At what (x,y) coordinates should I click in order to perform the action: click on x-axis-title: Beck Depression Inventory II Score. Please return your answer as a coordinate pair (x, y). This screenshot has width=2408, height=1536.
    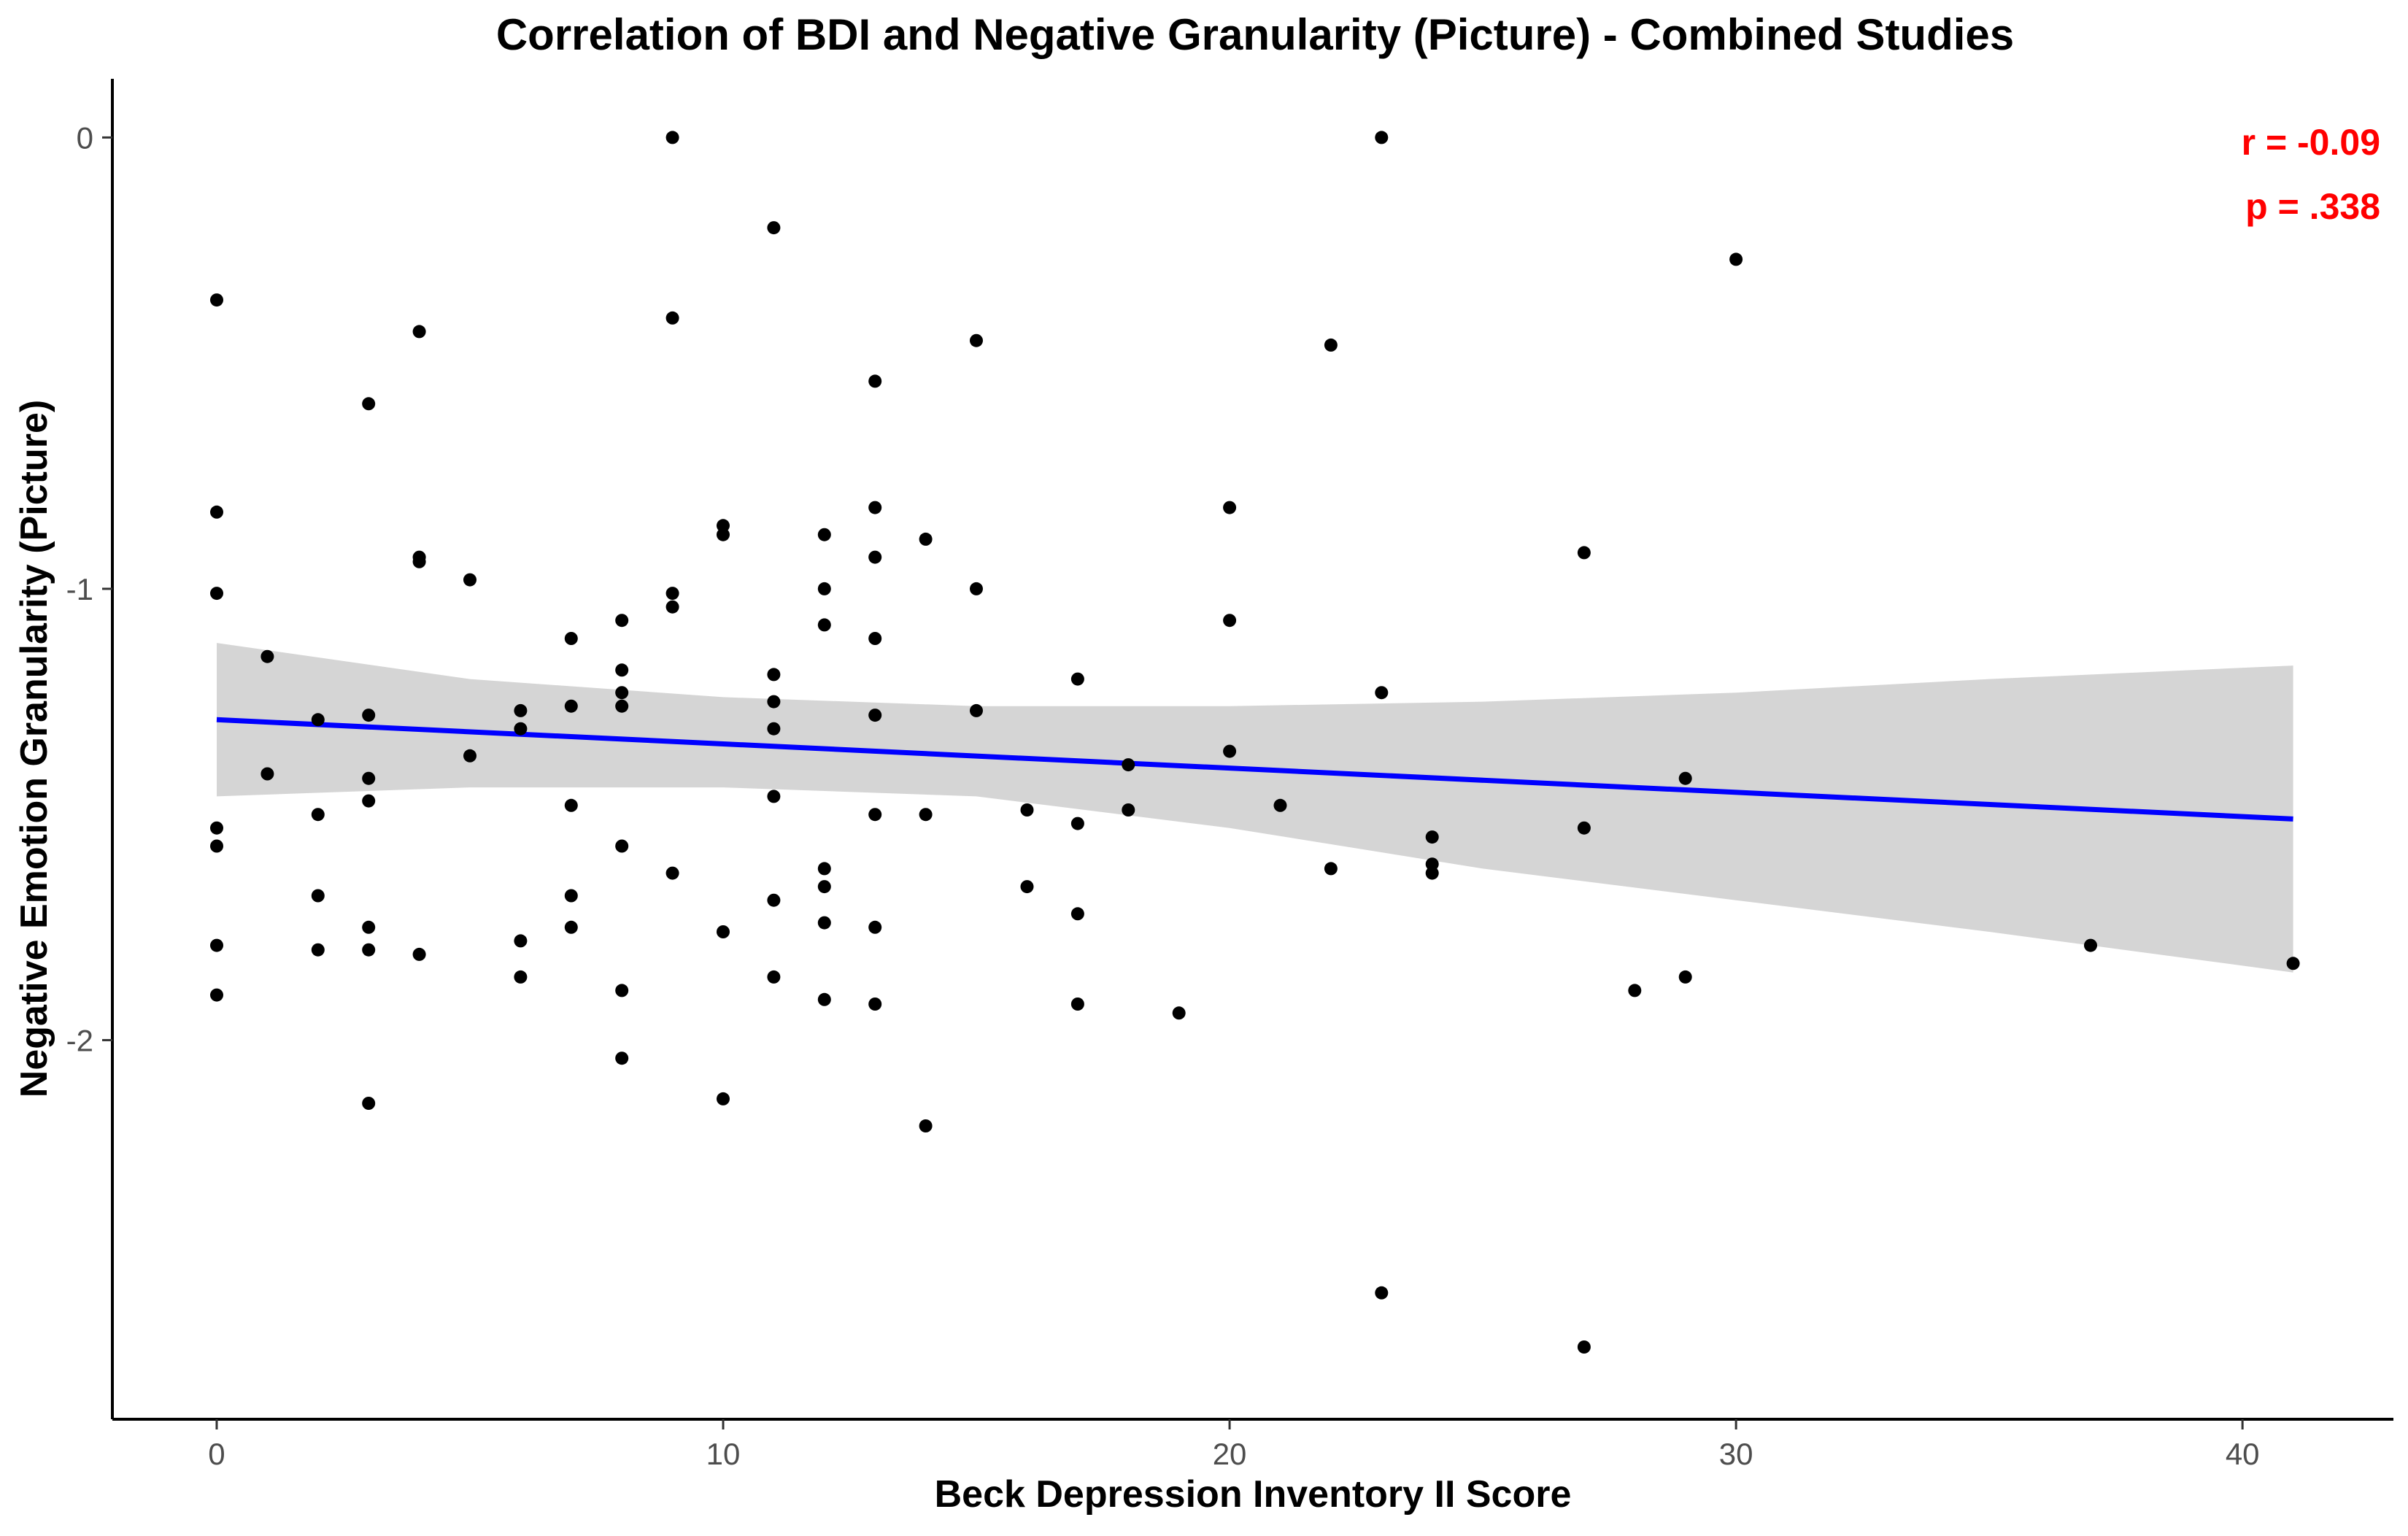
    Looking at the image, I should click on (1253, 1494).